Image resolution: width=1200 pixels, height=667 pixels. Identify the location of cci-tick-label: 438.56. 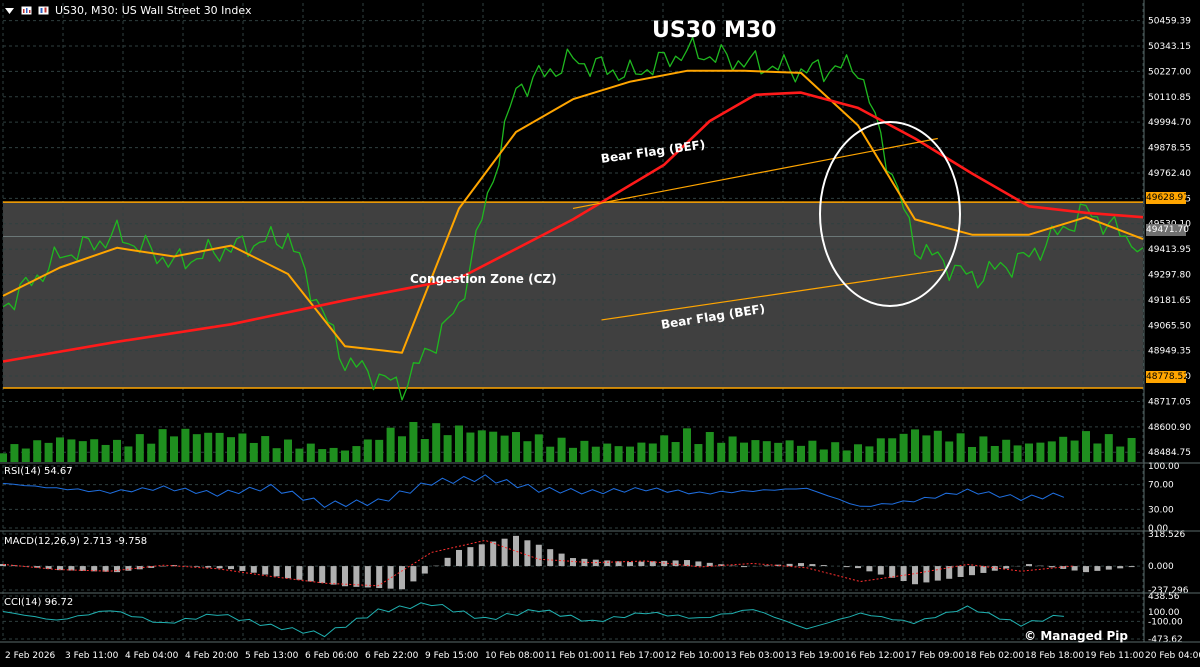
(1164, 597).